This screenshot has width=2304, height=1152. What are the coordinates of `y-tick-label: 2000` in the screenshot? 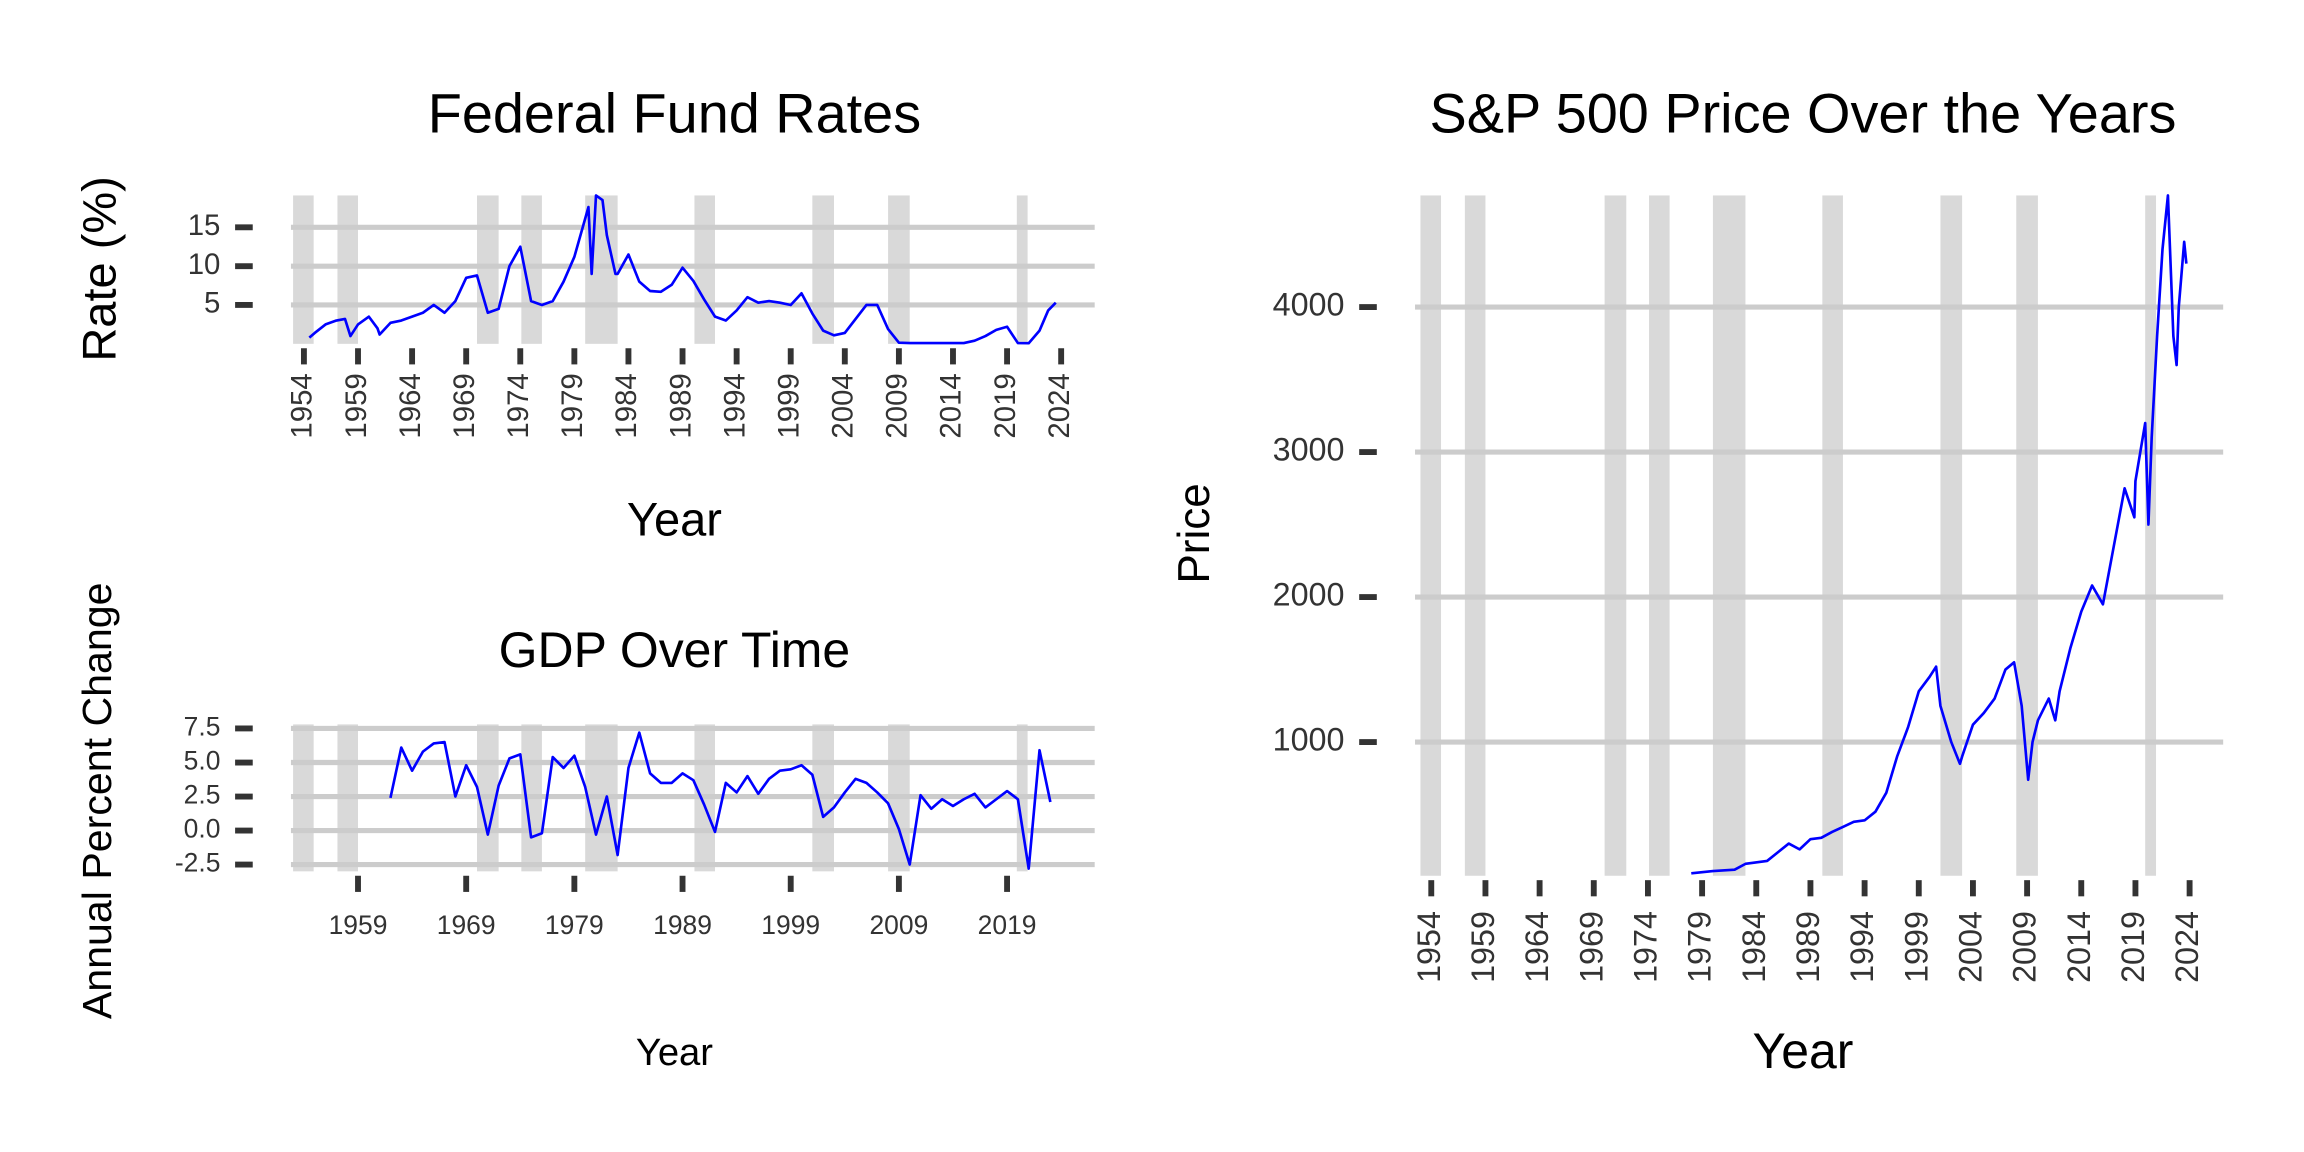 It's located at (1309, 595).